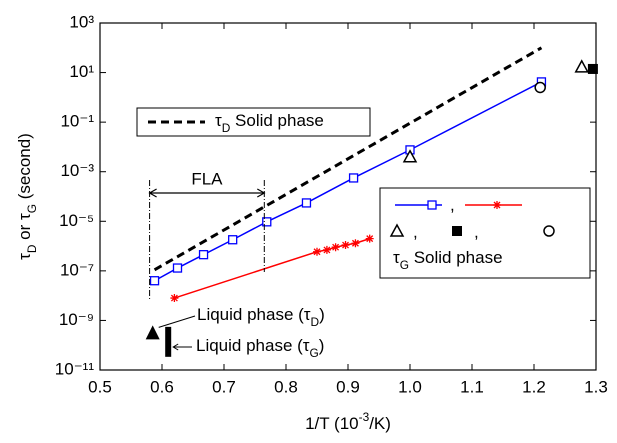 This screenshot has height=443, width=617. I want to click on y-tick-label: 10⁻⁵, so click(76, 220).